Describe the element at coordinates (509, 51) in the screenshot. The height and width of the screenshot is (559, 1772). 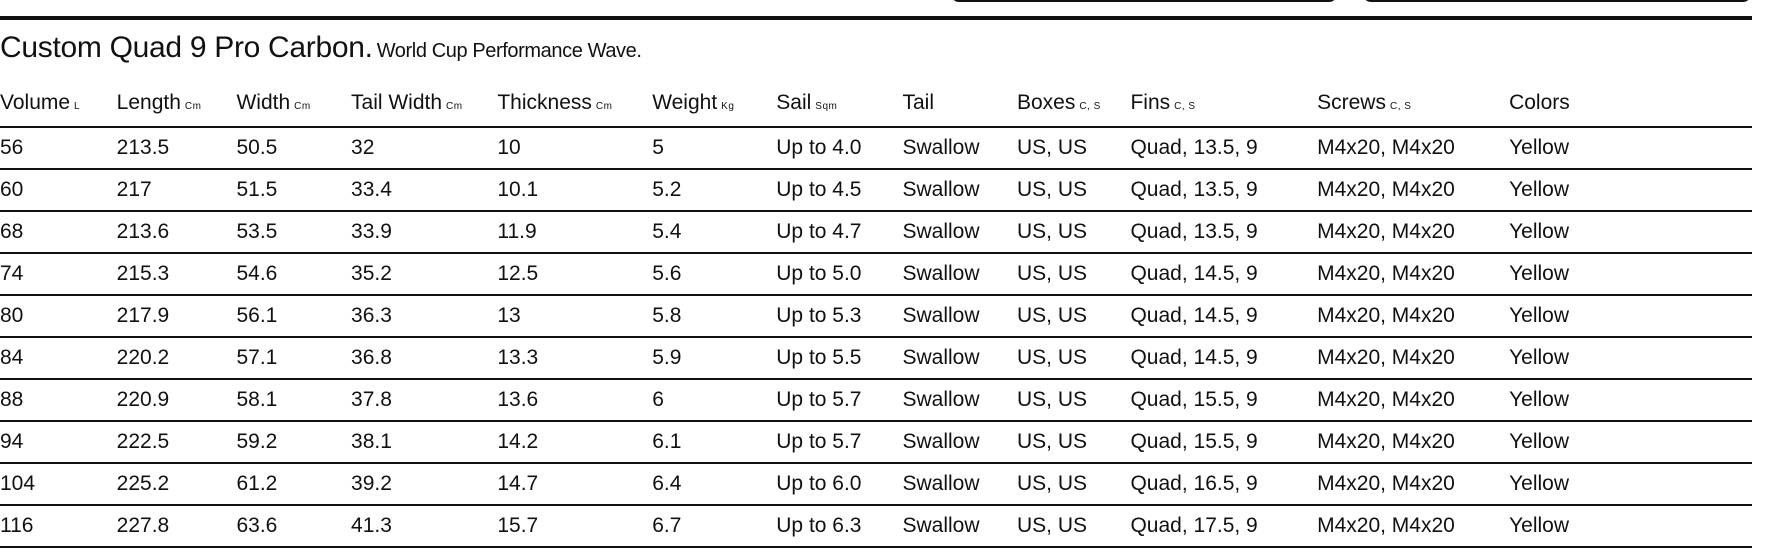
I see `page-subtitle: World Cup Performance Wave.` at that location.